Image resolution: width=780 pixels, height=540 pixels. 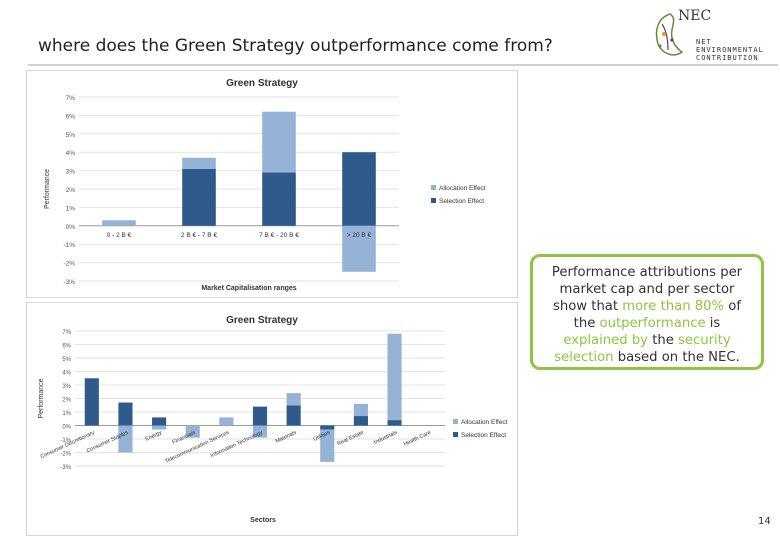 I want to click on x-category-label: 7 B € - 20 B €, so click(x=279, y=235).